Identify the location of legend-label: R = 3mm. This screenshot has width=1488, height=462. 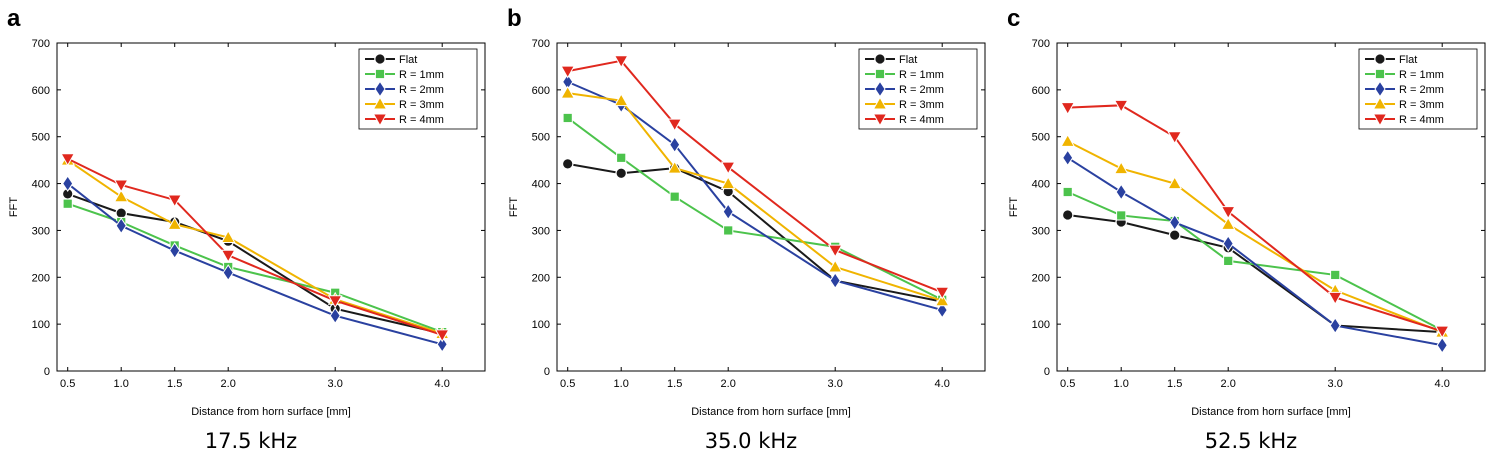
(1421, 105).